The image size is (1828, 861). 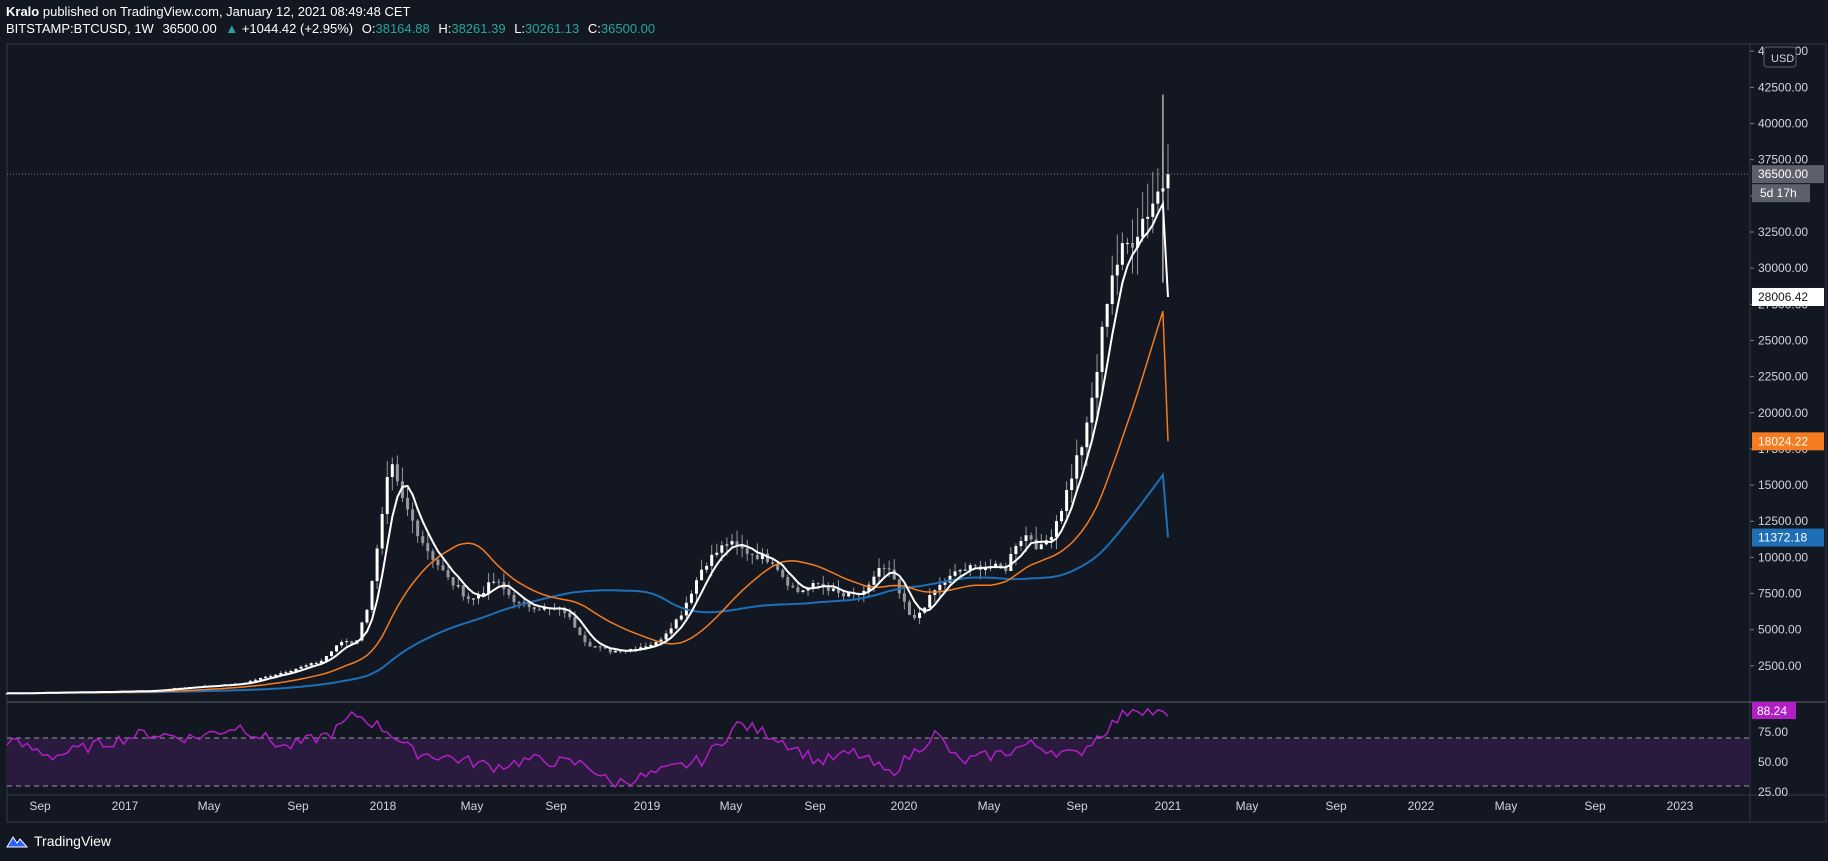 What do you see at coordinates (80, 28) in the screenshot?
I see `symbol-label: BITSTAMP:BTCUSD, 1W` at bounding box center [80, 28].